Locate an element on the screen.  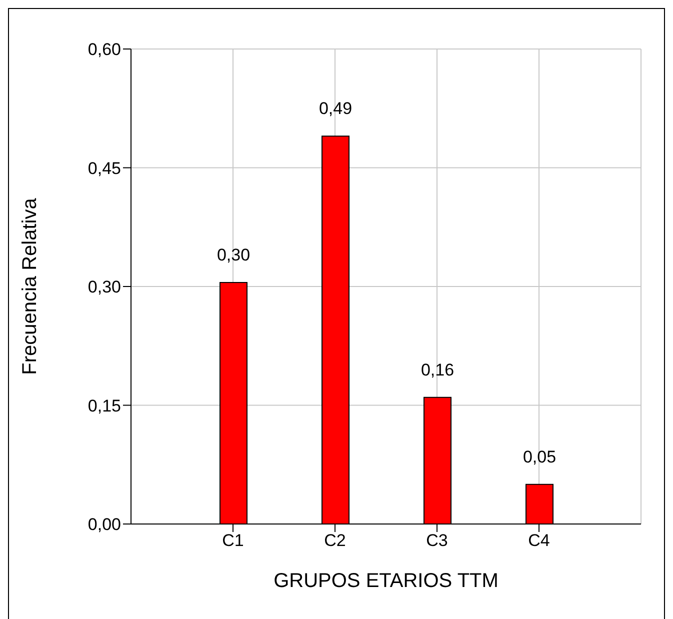
y-tick-label: 0,30 is located at coordinates (104, 287).